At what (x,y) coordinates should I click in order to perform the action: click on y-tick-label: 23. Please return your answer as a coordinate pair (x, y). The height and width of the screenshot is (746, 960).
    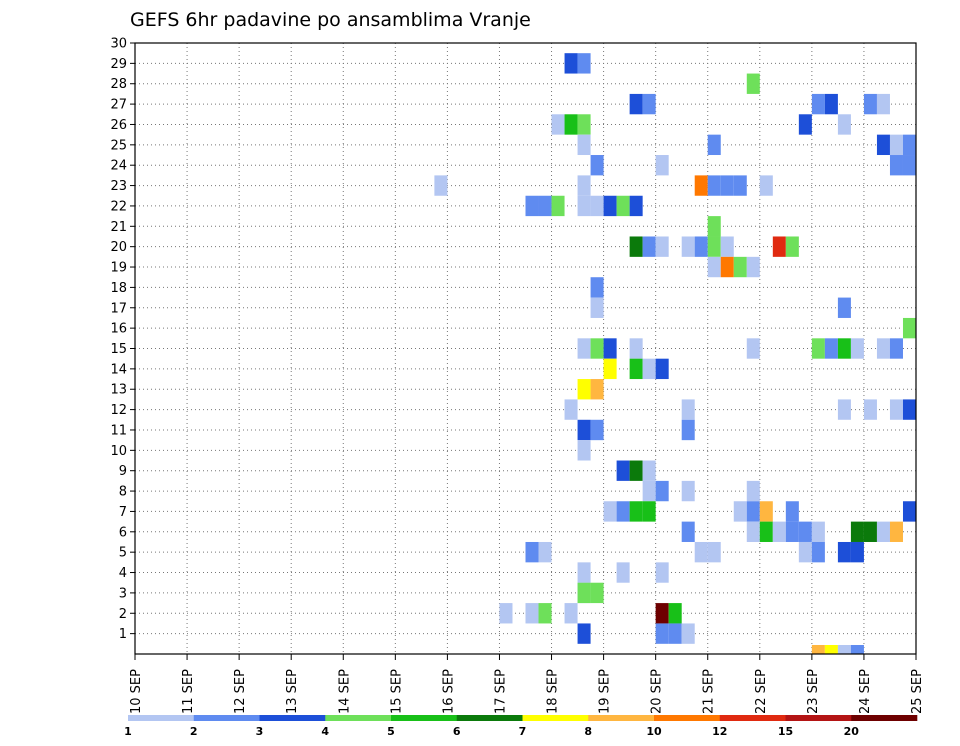
    Looking at the image, I should click on (118, 186).